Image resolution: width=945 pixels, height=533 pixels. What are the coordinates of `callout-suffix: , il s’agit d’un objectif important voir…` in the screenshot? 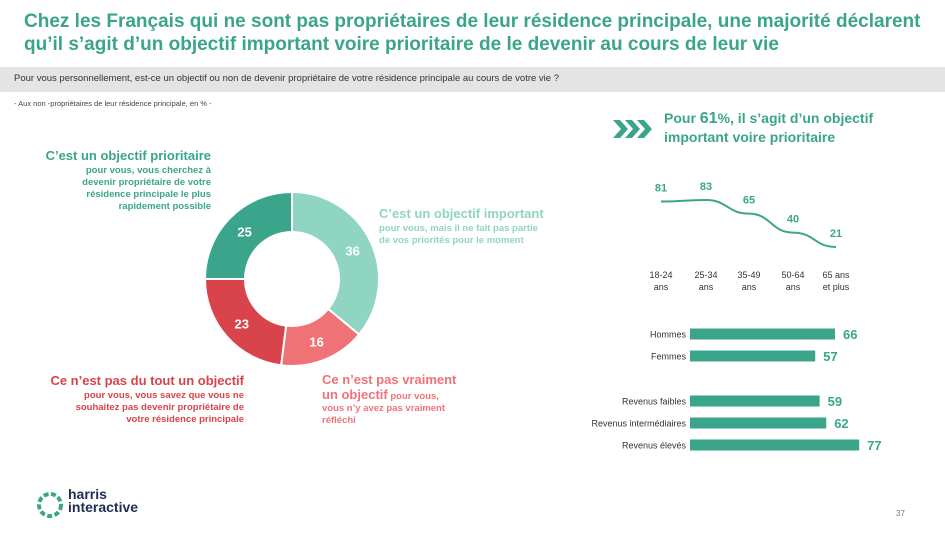 It's located at (769, 127).